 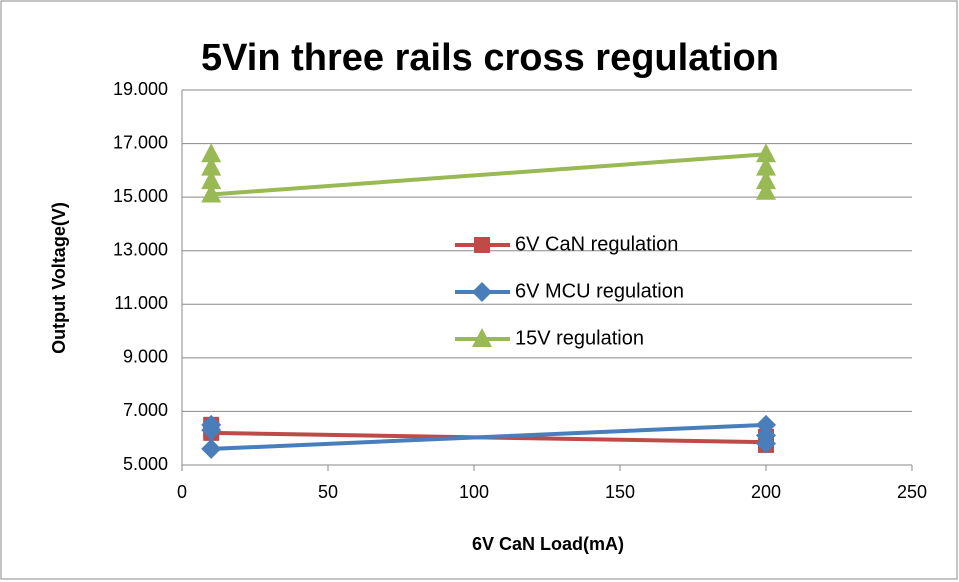 What do you see at coordinates (140, 142) in the screenshot?
I see `y-tick-label: 17.000` at bounding box center [140, 142].